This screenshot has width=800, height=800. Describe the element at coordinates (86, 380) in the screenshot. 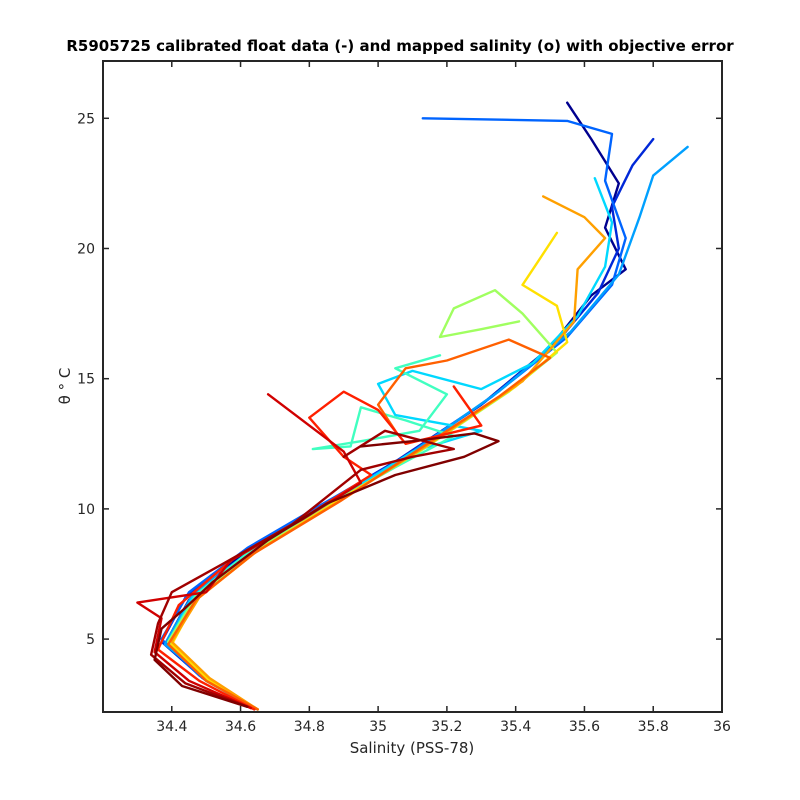

I see `y-tick-label: 15` at that location.